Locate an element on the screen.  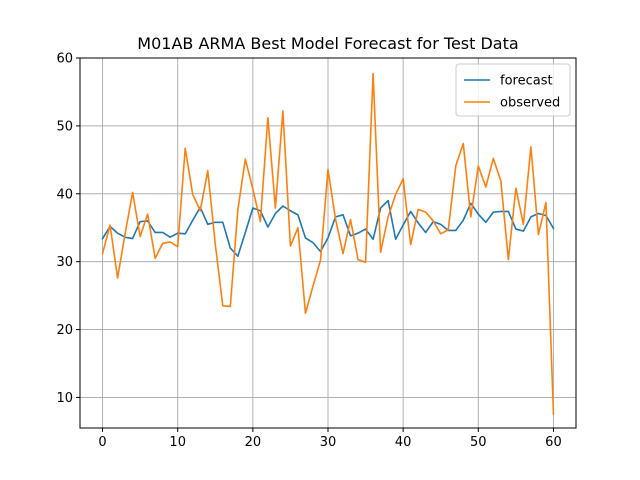
x-tick-label: 30 is located at coordinates (328, 442).